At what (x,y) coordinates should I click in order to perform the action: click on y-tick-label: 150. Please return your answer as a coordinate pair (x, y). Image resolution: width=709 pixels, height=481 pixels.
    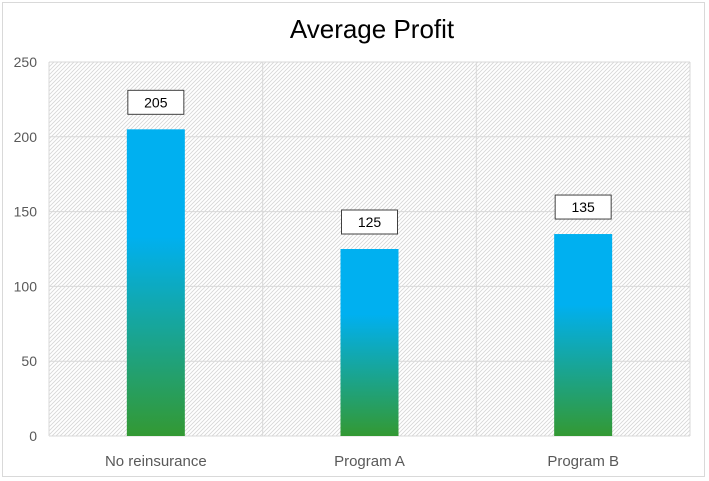
    Looking at the image, I should click on (26, 212).